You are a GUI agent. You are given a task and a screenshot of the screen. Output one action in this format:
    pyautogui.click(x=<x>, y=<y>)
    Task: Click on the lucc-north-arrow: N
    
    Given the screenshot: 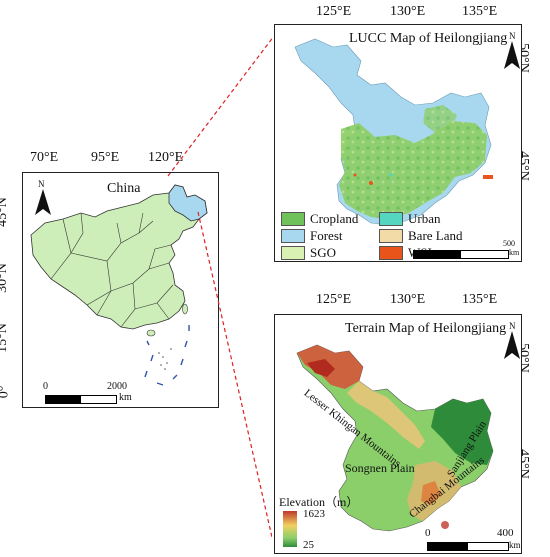 What is the action you would take?
    pyautogui.click(x=511, y=52)
    